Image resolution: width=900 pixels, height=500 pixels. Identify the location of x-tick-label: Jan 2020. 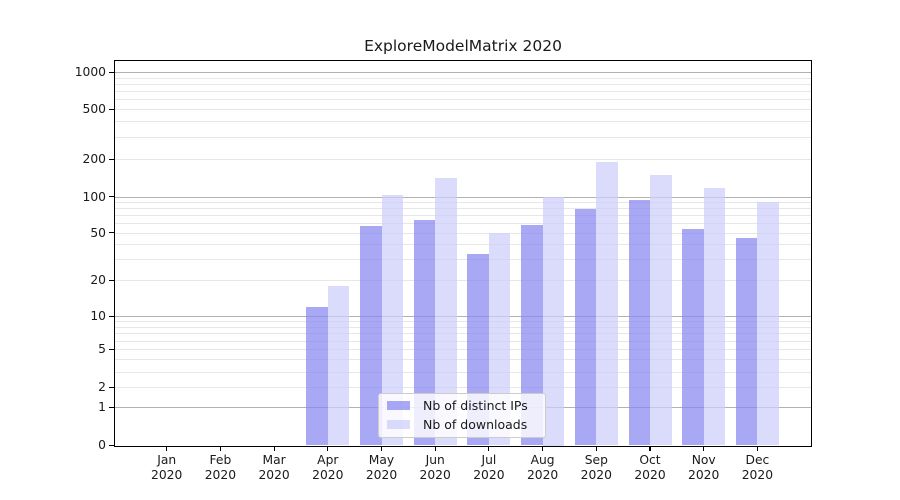
(167, 467).